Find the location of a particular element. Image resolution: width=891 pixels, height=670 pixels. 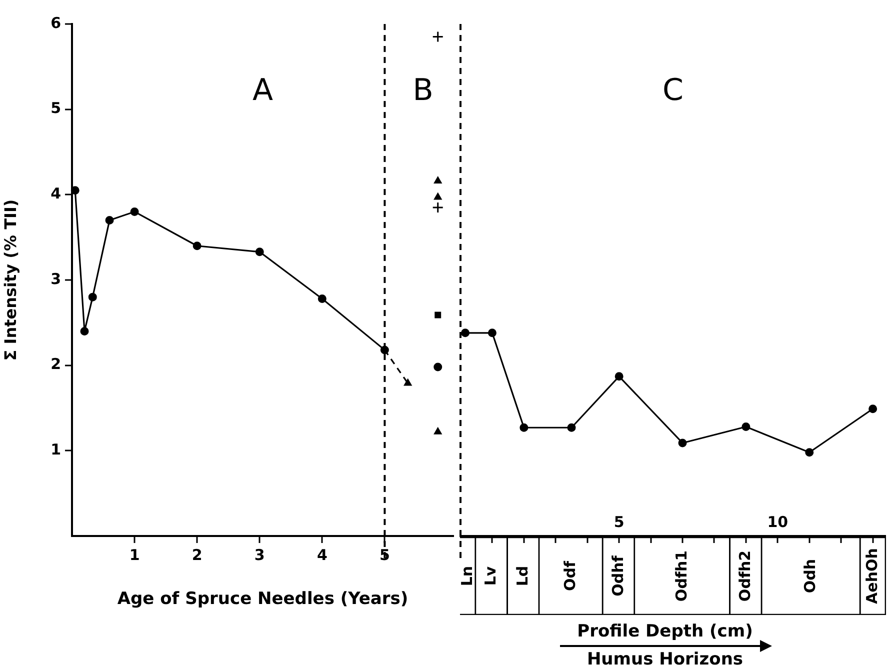

y-tick-label: 1 is located at coordinates (55, 449).